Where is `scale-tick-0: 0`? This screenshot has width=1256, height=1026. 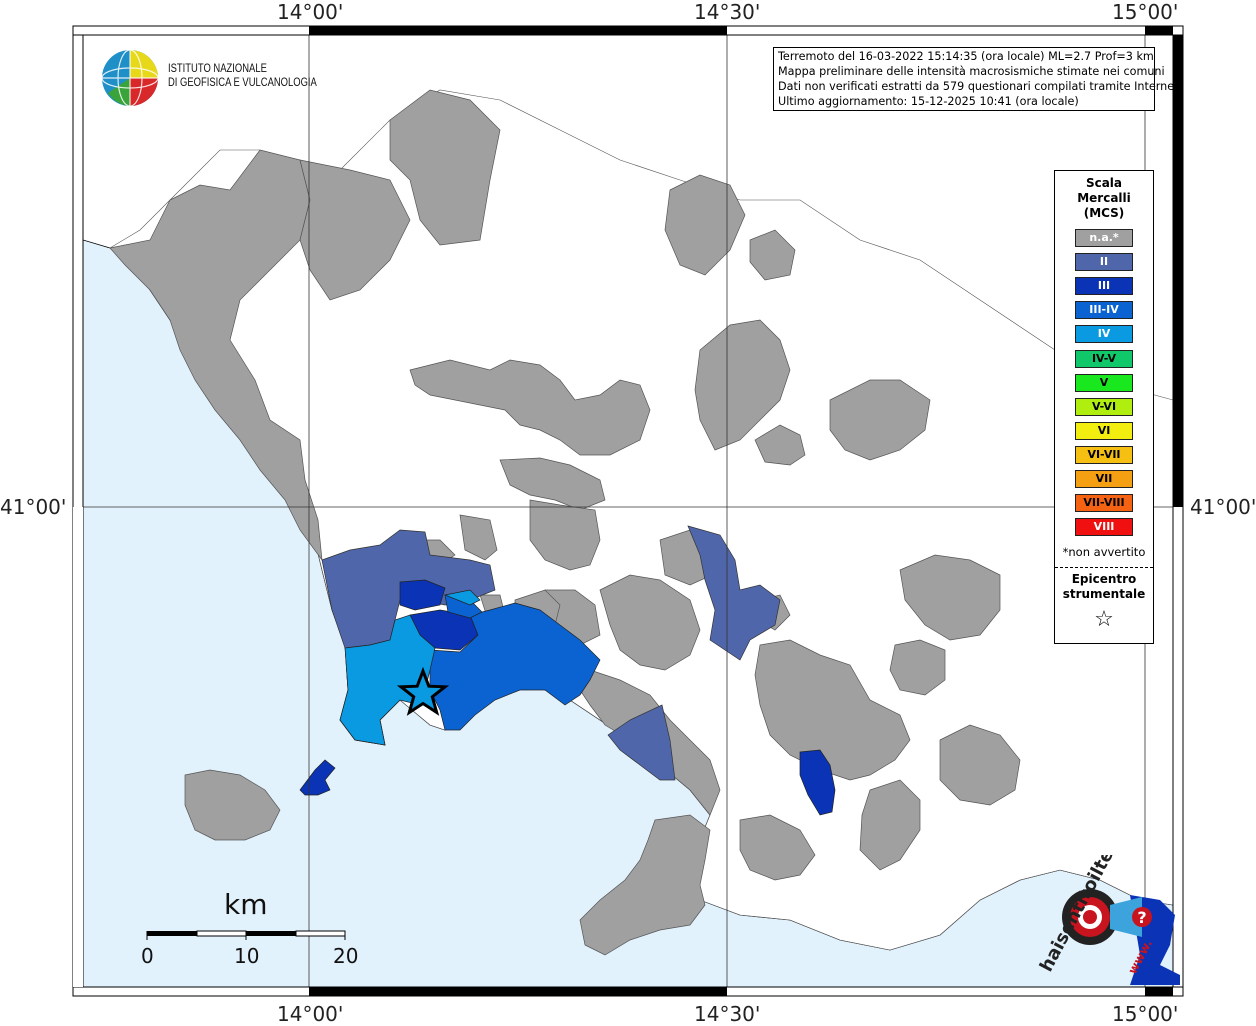 scale-tick-0: 0 is located at coordinates (147, 956).